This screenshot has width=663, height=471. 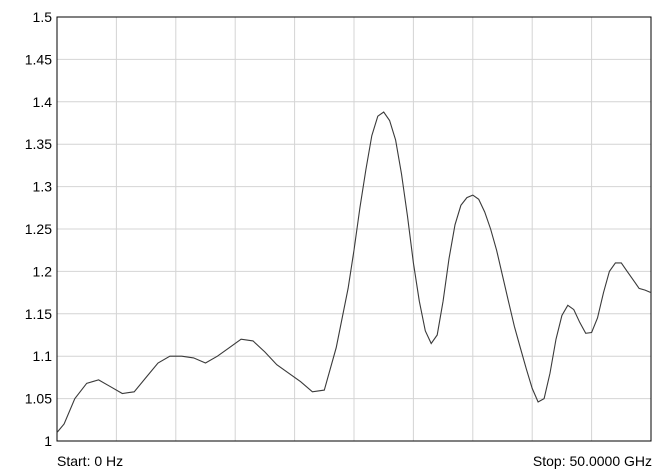 I want to click on y-tick-label: 1.5, so click(x=43, y=17).